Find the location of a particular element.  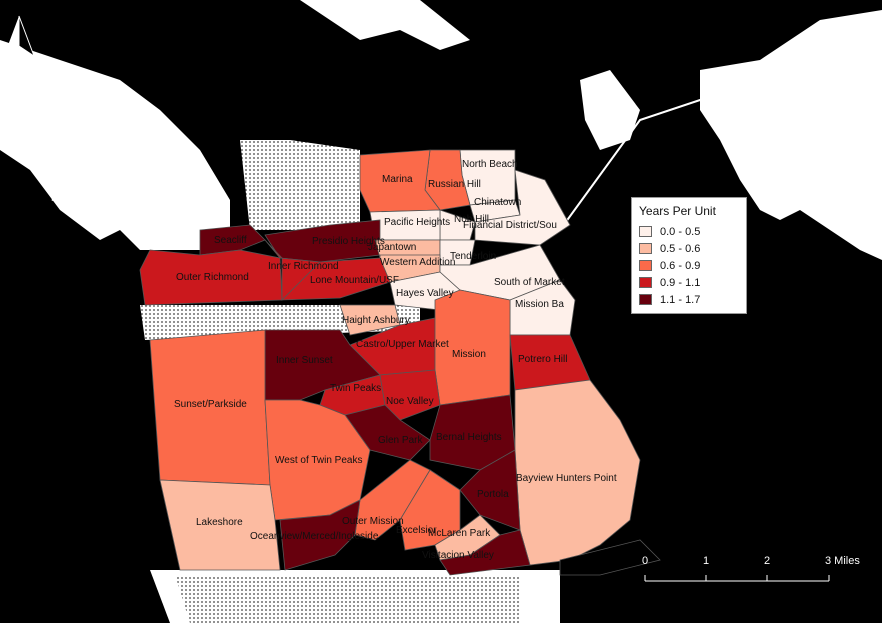

nbhd-oceanview-merced-ingleside is located at coordinates (320, 535).